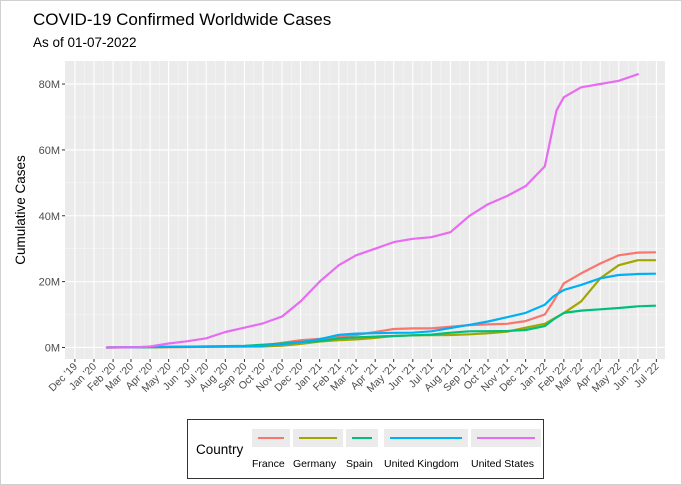  What do you see at coordinates (362, 449) in the screenshot?
I see `legend-item-spain: Spain` at bounding box center [362, 449].